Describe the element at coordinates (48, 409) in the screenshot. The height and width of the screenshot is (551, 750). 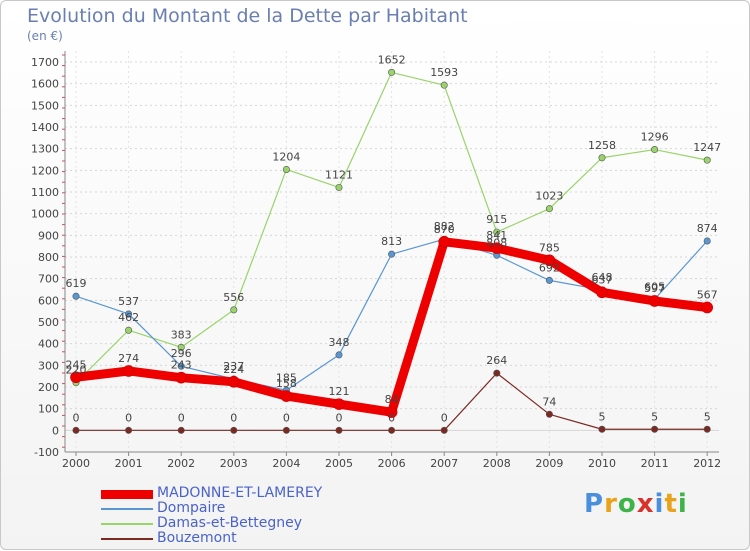
I see `y-tick-label: 100` at that location.